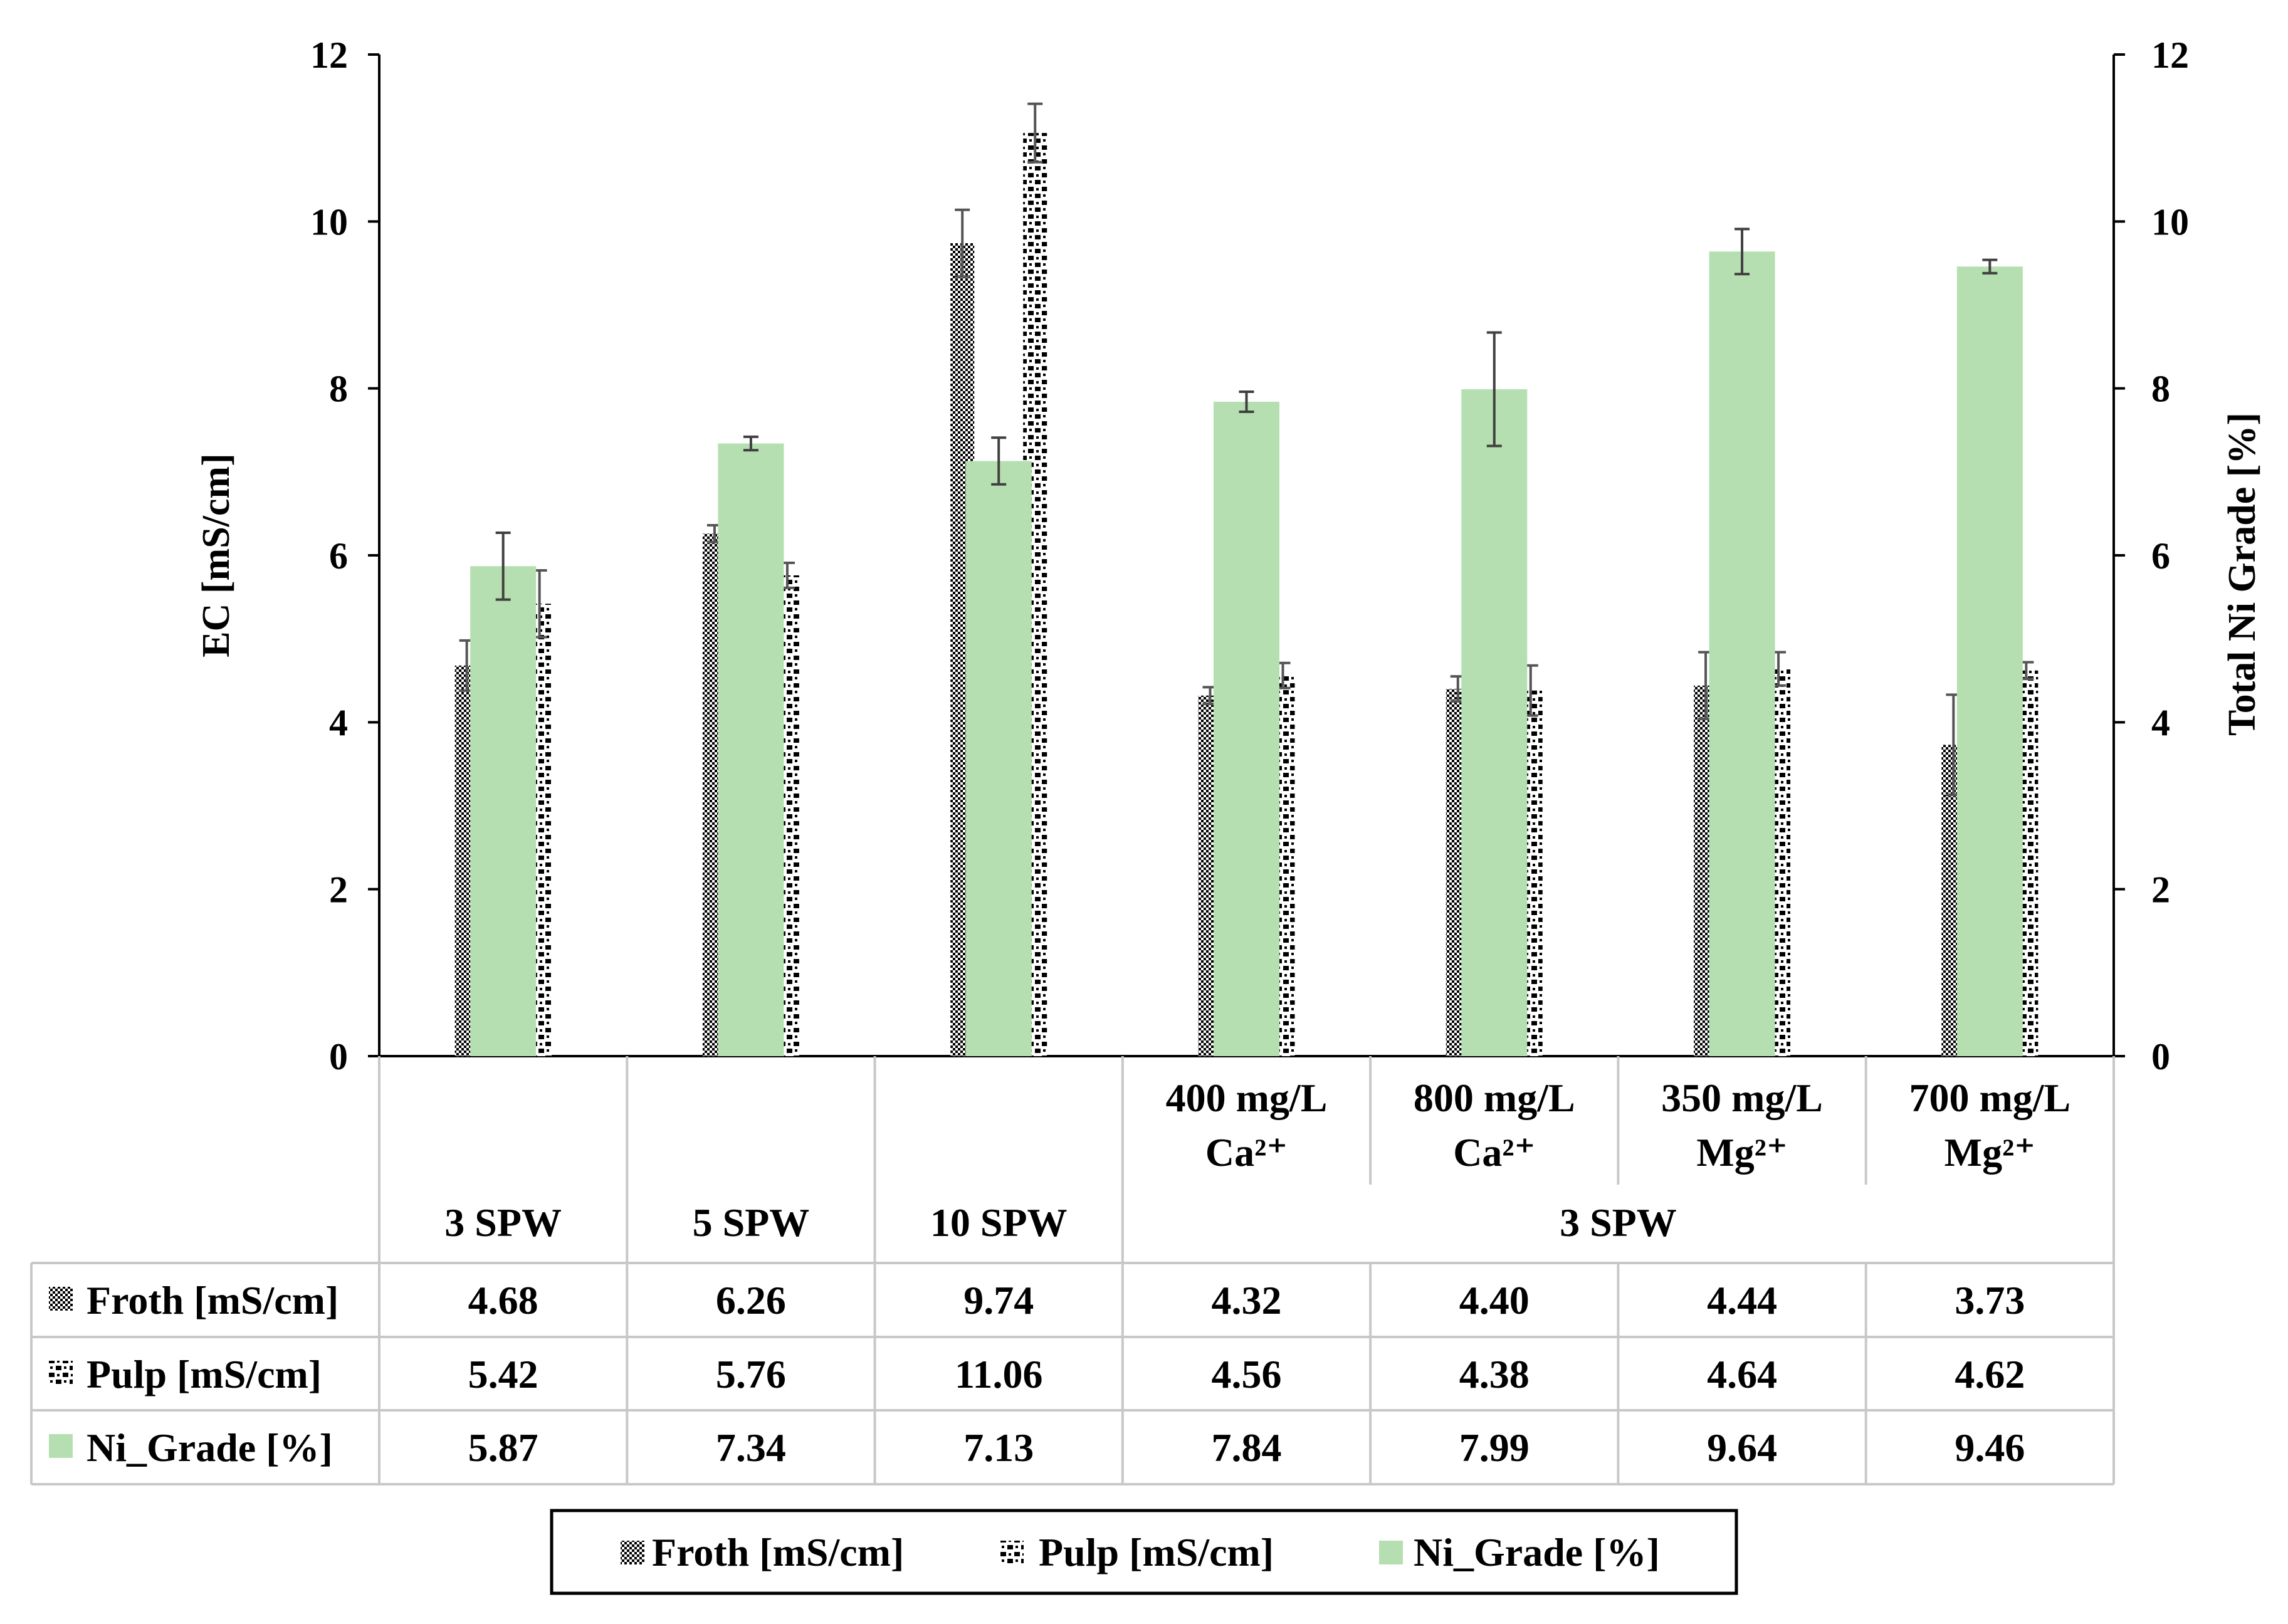  I want to click on left-tick-label: 0, so click(338, 1056).